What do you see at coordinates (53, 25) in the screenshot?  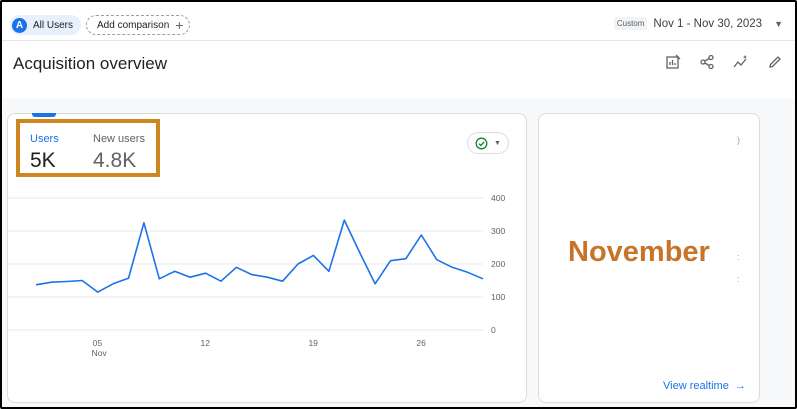 I see `segment-label: All Users` at bounding box center [53, 25].